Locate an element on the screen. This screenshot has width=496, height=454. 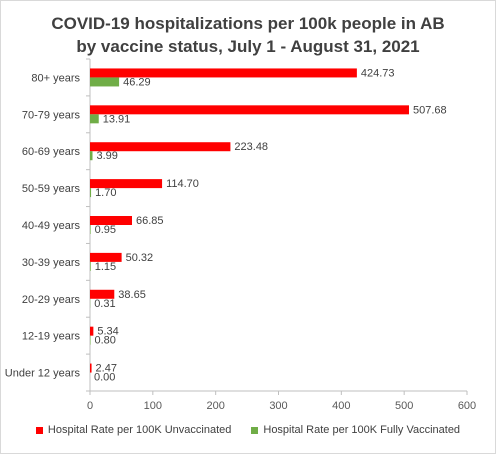
category-label: 50-59 years is located at coordinates (51, 189).